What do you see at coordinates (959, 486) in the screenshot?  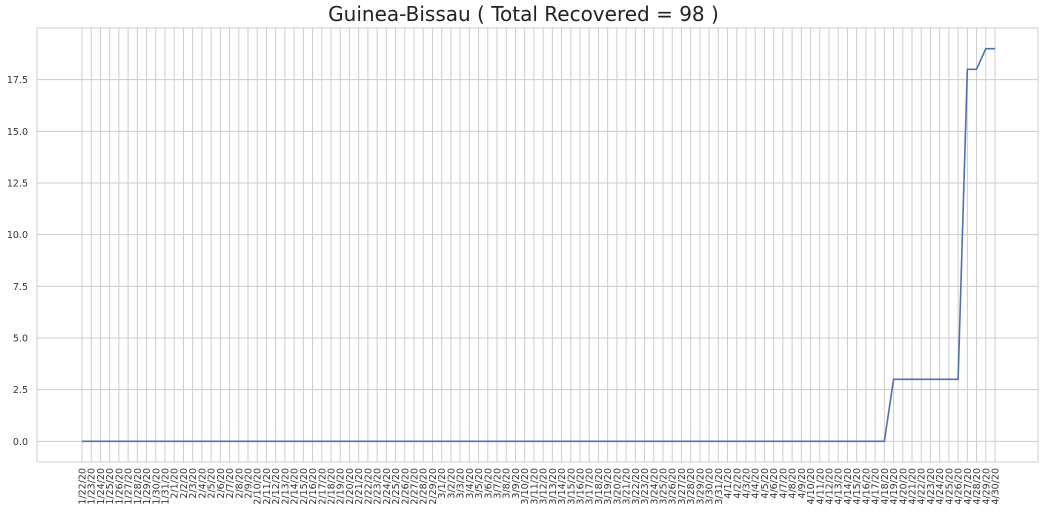 I see `x-tick-label: 4/26/20` at bounding box center [959, 486].